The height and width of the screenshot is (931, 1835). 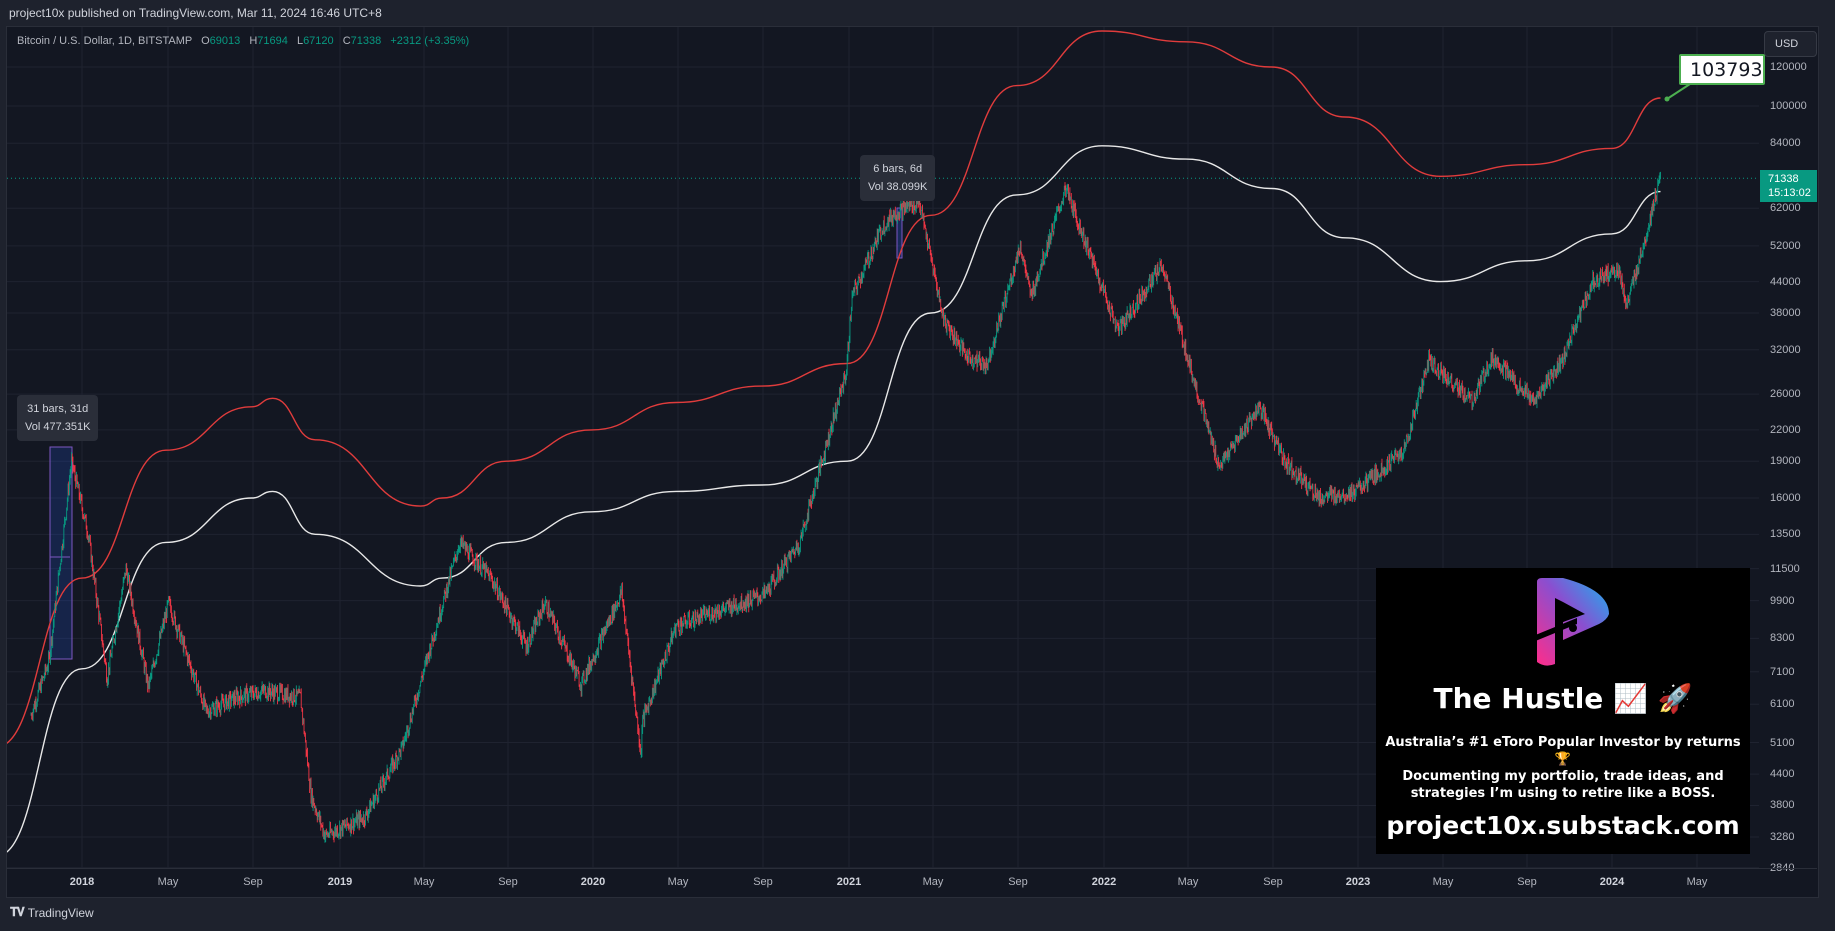 What do you see at coordinates (366, 41) in the screenshot?
I see `close-value: 71338` at bounding box center [366, 41].